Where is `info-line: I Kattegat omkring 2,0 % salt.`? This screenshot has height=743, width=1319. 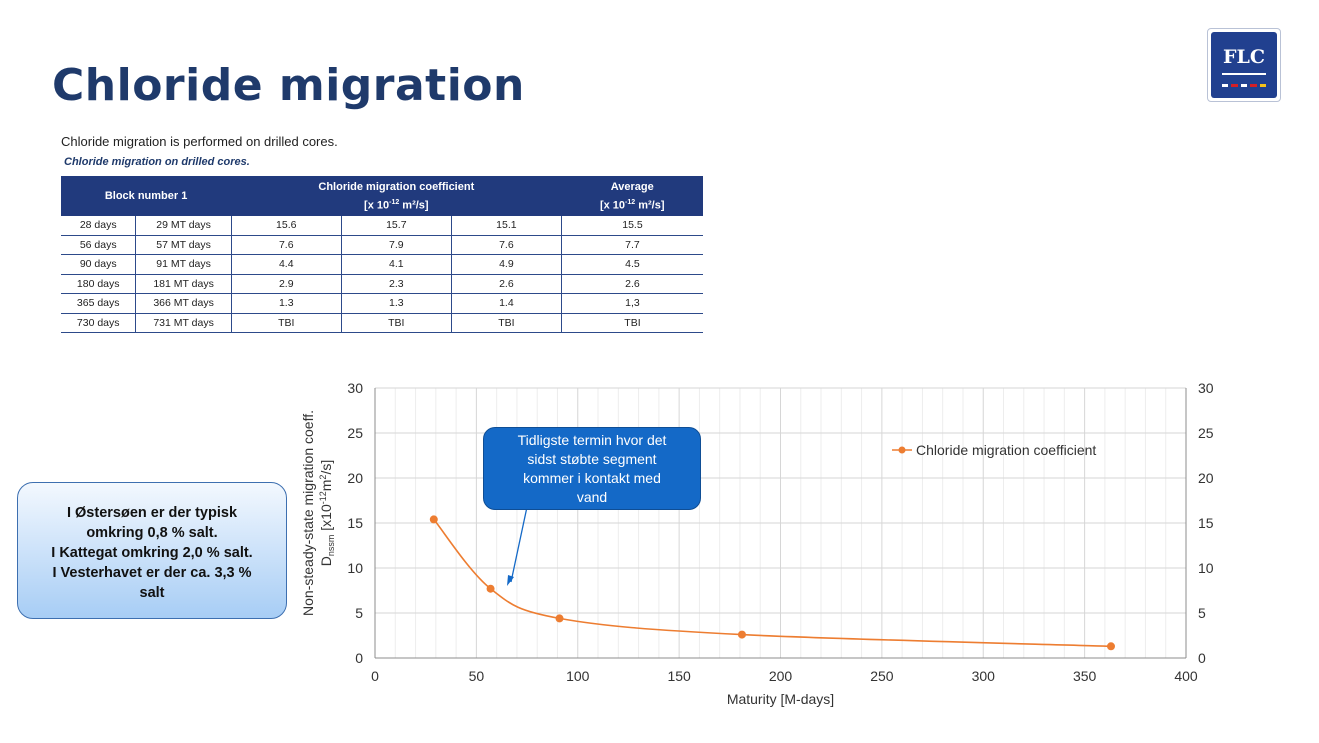 info-line: I Kattegat omkring 2,0 % salt. is located at coordinates (152, 553).